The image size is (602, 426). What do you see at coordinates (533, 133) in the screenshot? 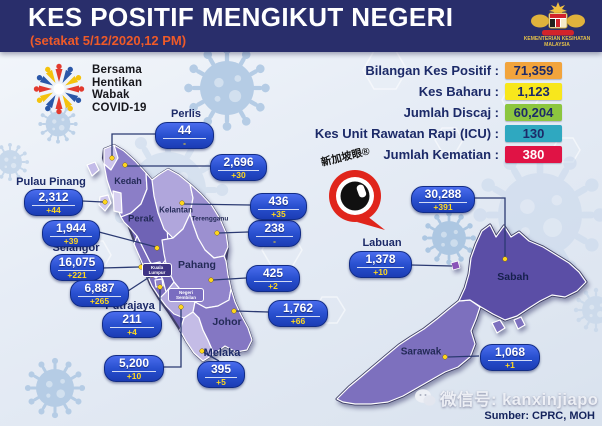
I see `stat-value-badge: 130` at bounding box center [533, 133].